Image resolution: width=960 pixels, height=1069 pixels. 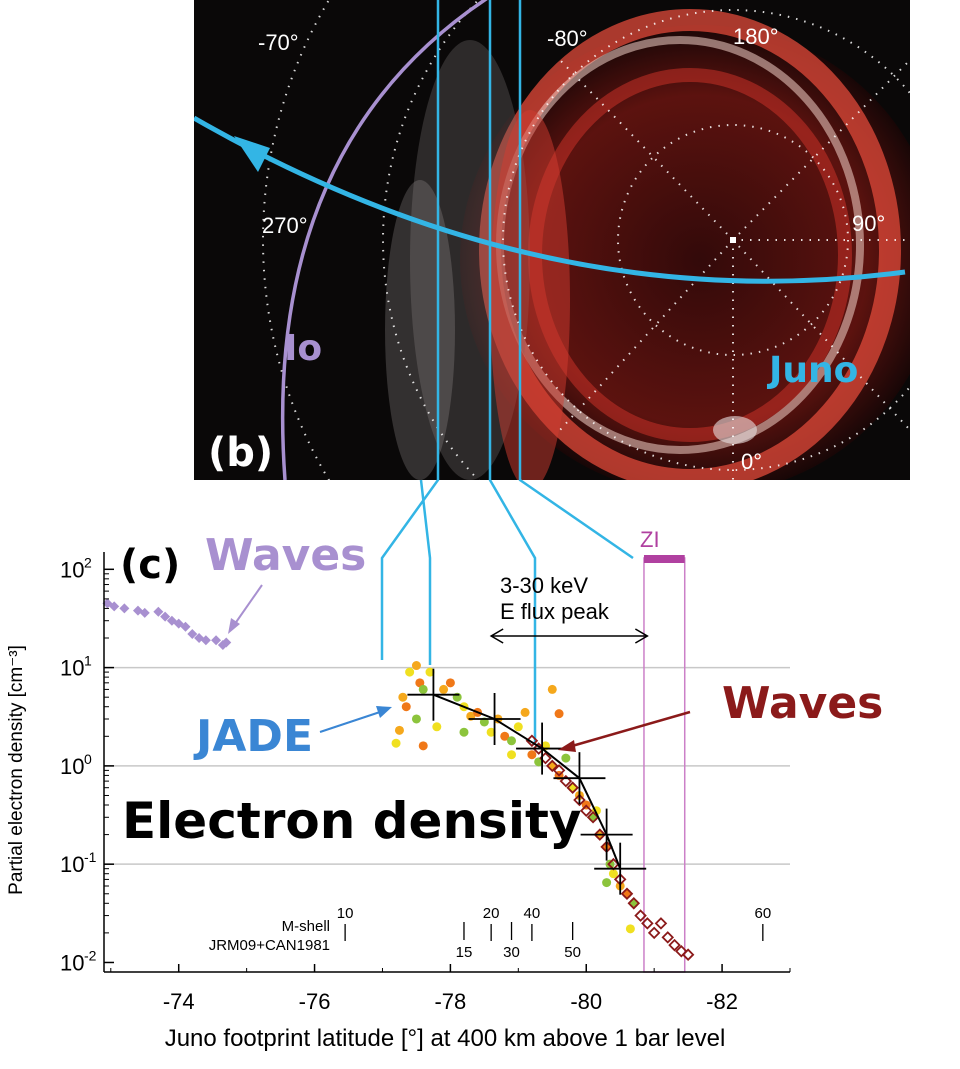 What do you see at coordinates (72, 569) in the screenshot?
I see `y-tick-label-4: 10` at bounding box center [72, 569].